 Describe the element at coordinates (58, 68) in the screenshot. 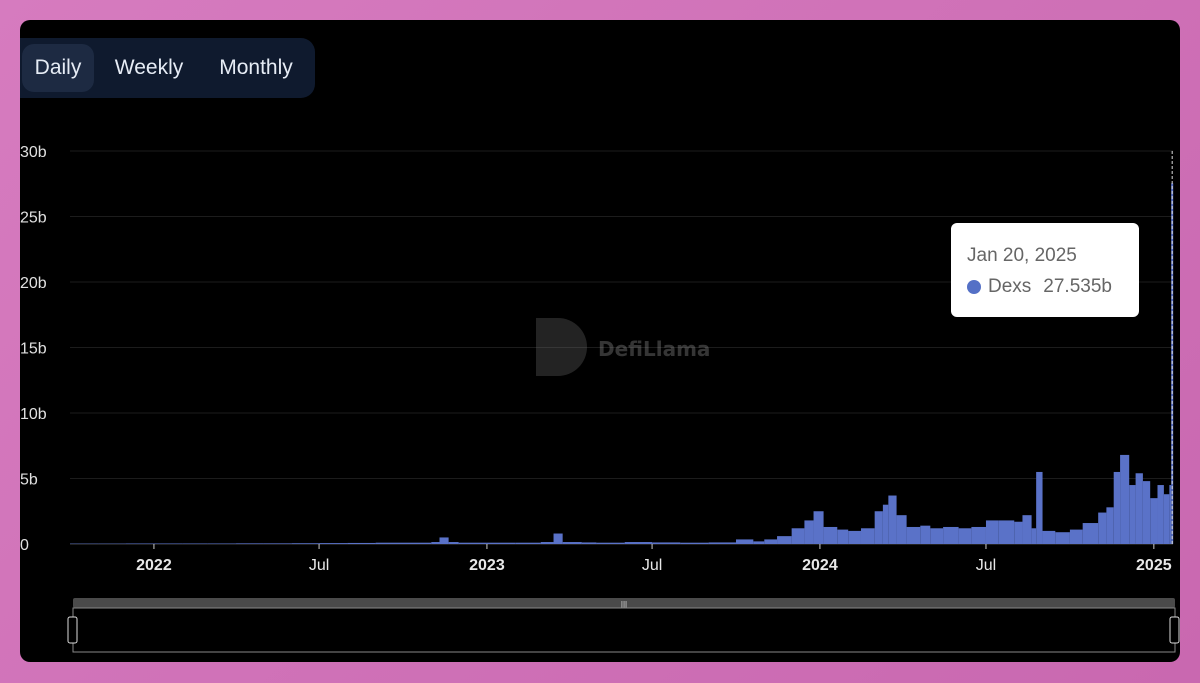

I see `daily-button: Daily` at that location.